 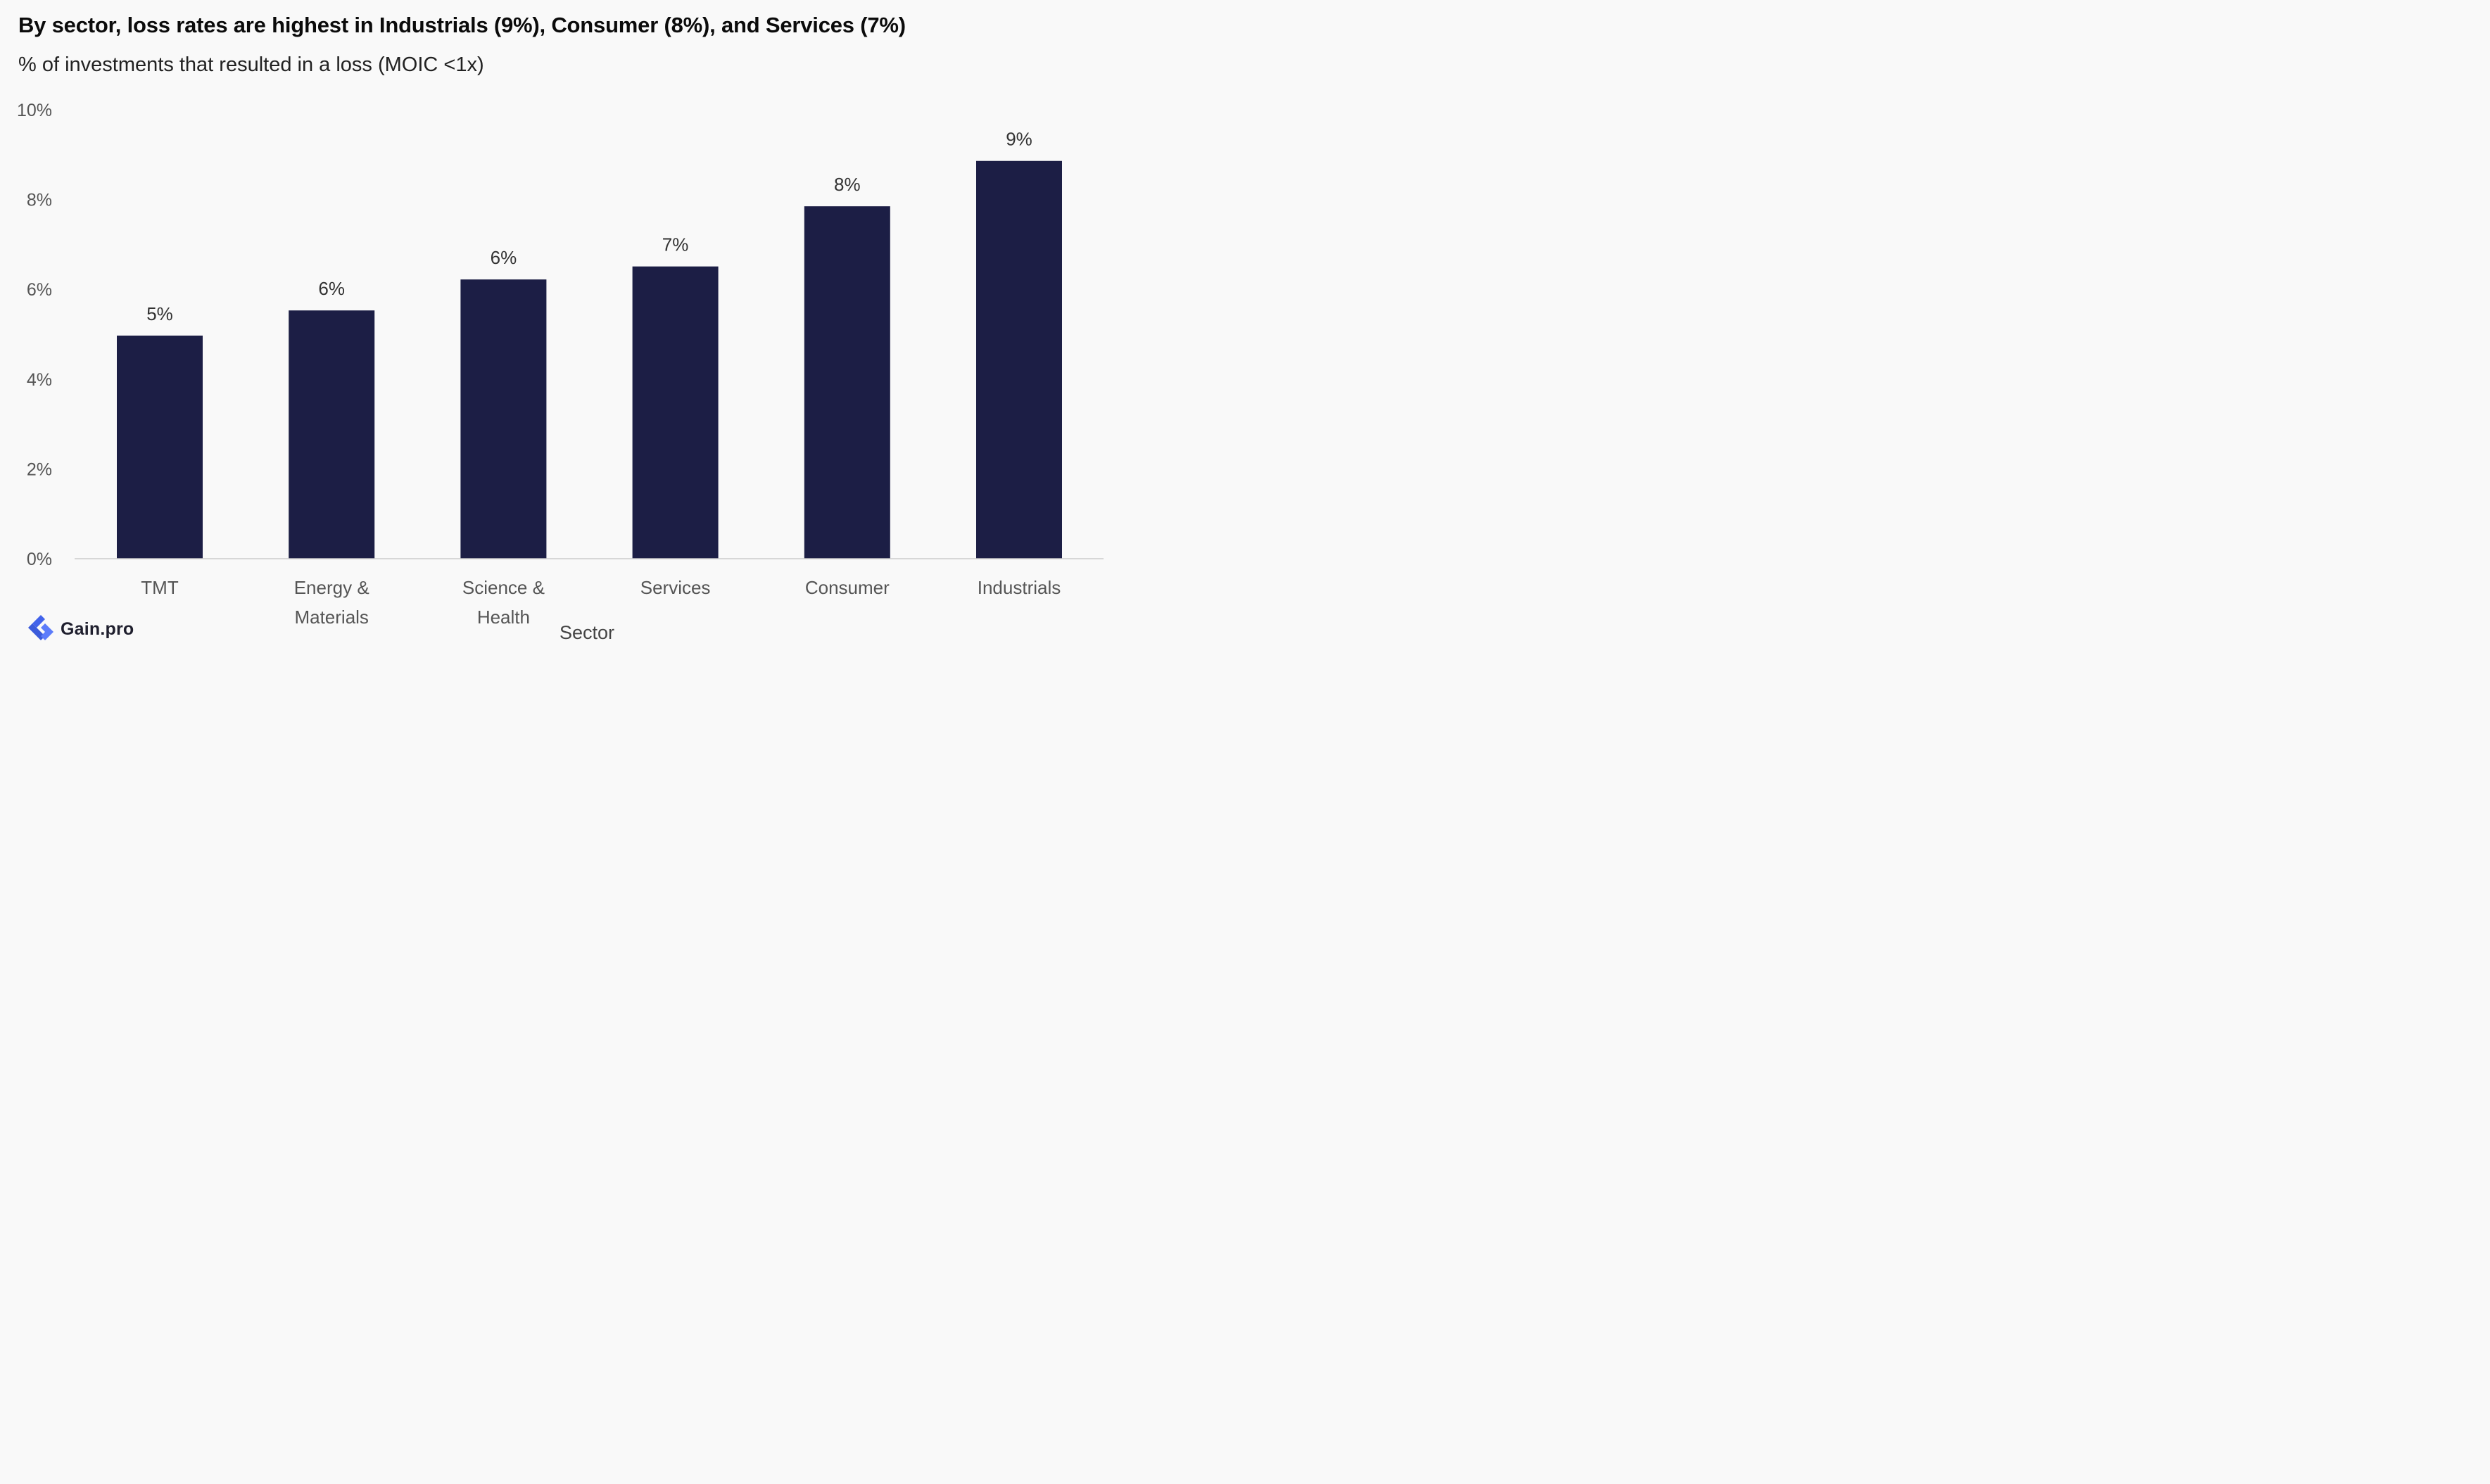 I want to click on x-tick-label: Services, so click(x=675, y=587).